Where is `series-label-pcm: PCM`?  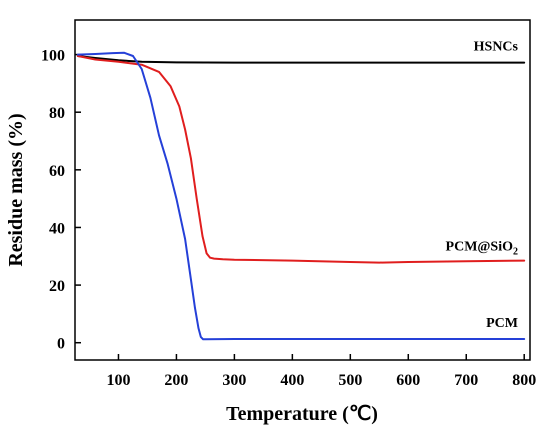 series-label-pcm: PCM is located at coordinates (502, 323).